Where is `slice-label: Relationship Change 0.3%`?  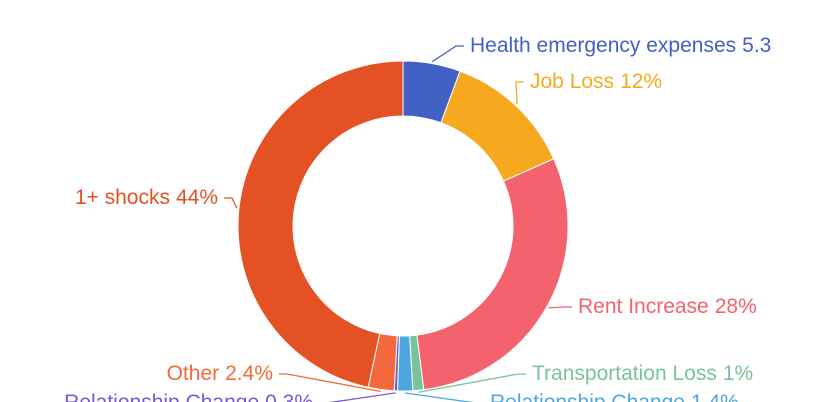
slice-label: Relationship Change 0.3% is located at coordinates (188, 396).